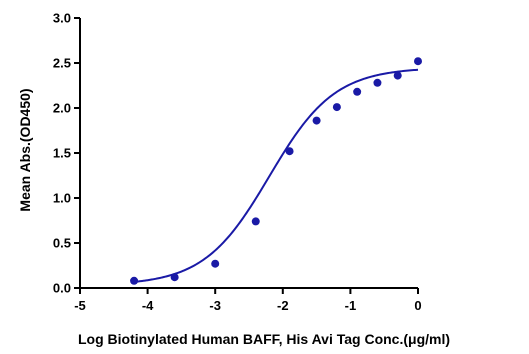  Describe the element at coordinates (351, 305) in the screenshot. I see `x-tick-label: -1` at that location.